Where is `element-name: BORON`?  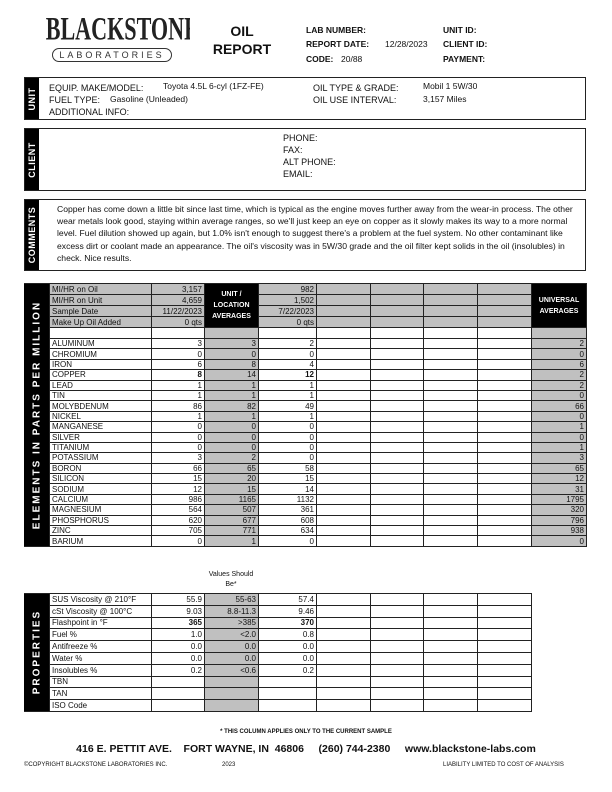 element-name: BORON is located at coordinates (100, 468).